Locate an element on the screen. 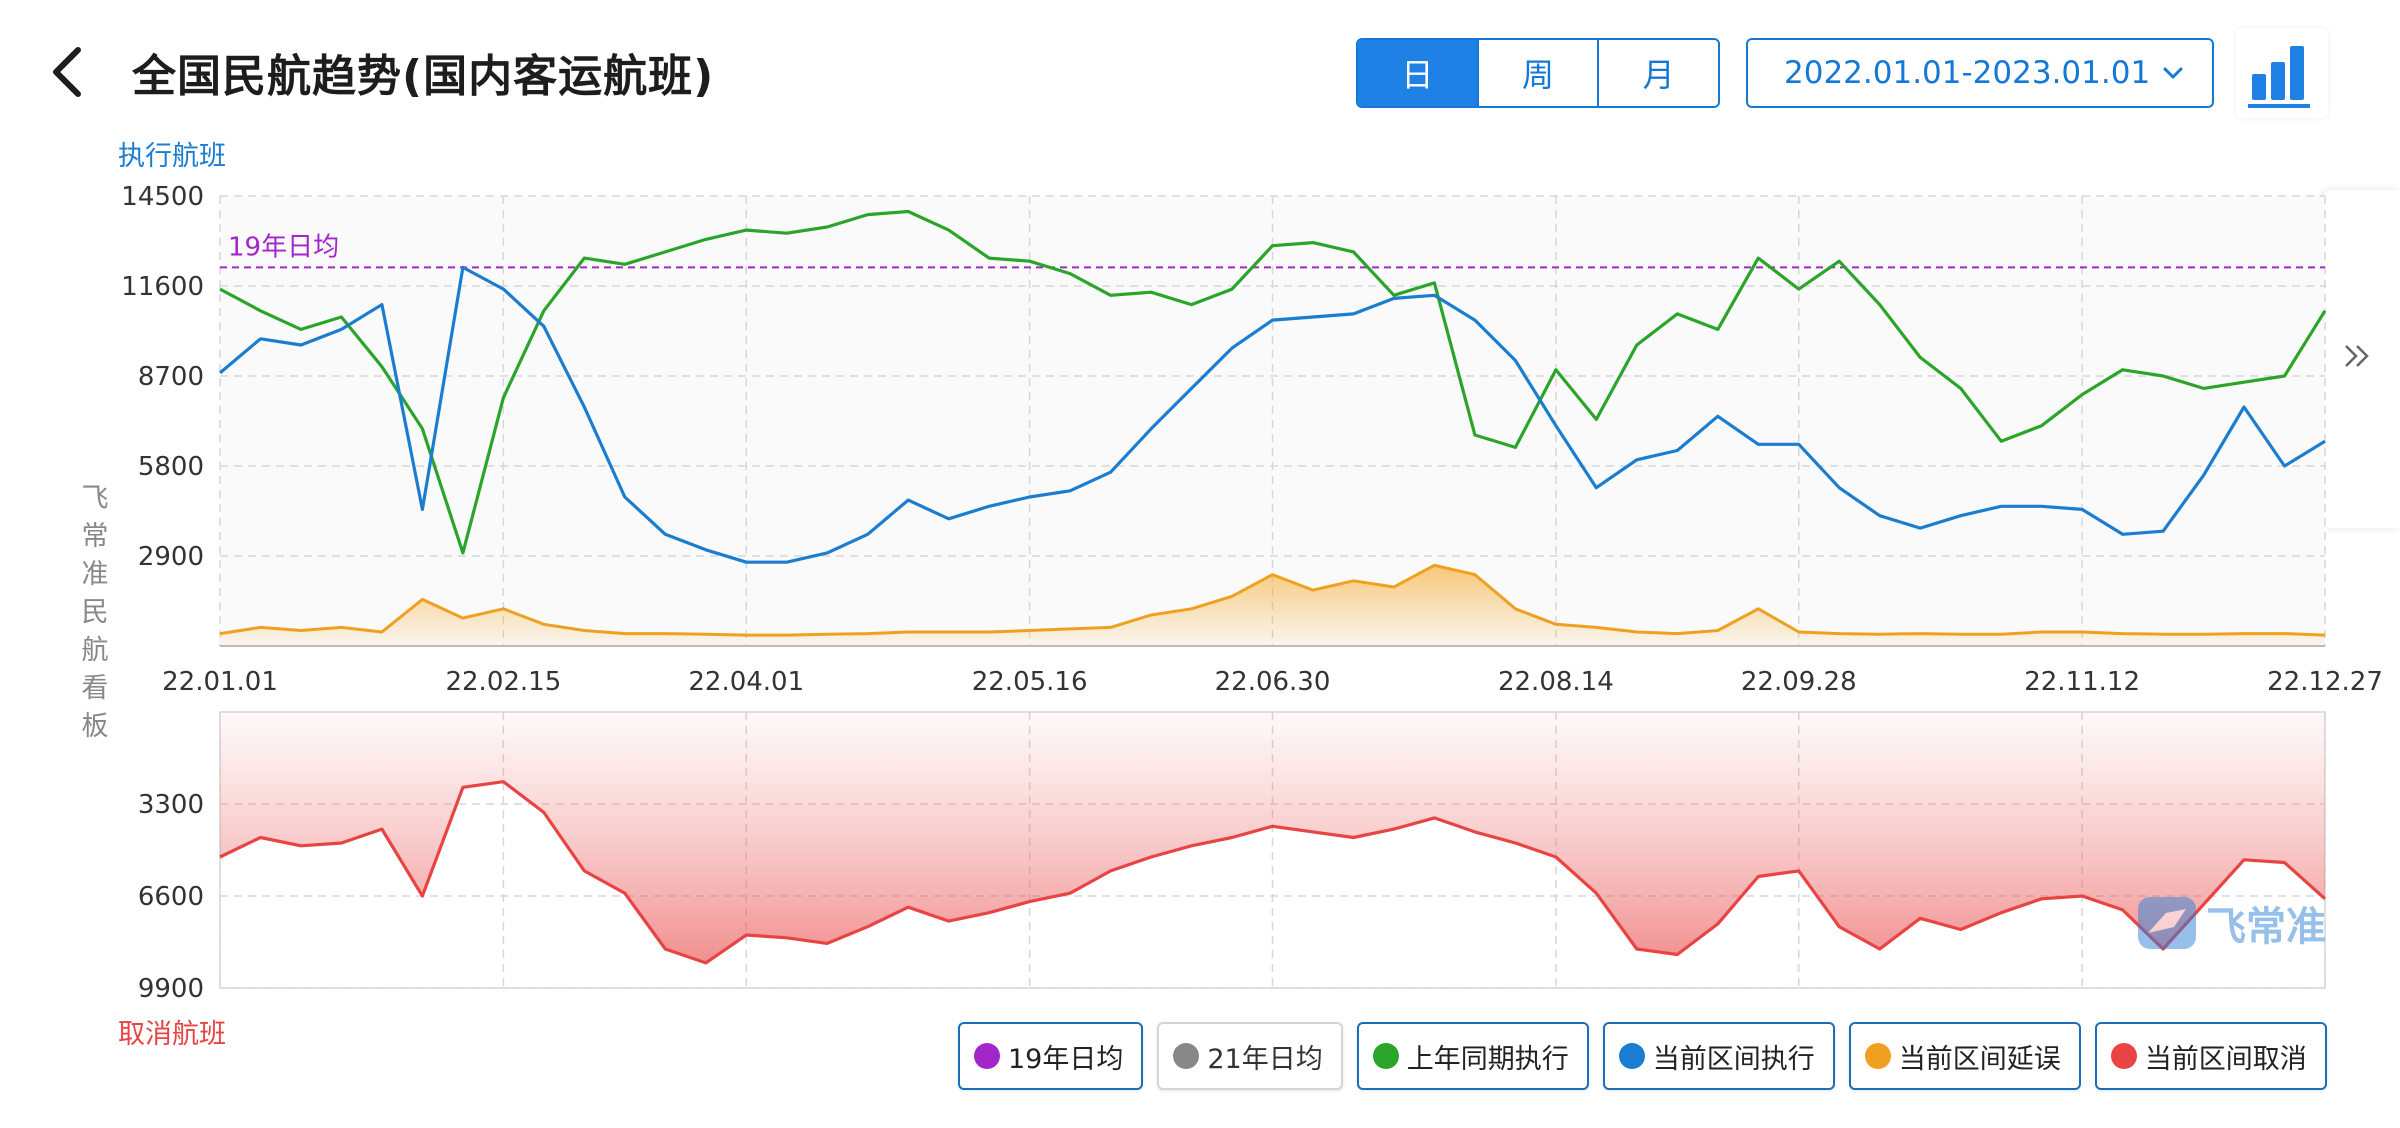  lower-y-tick-label: 9900 is located at coordinates (171, 989).